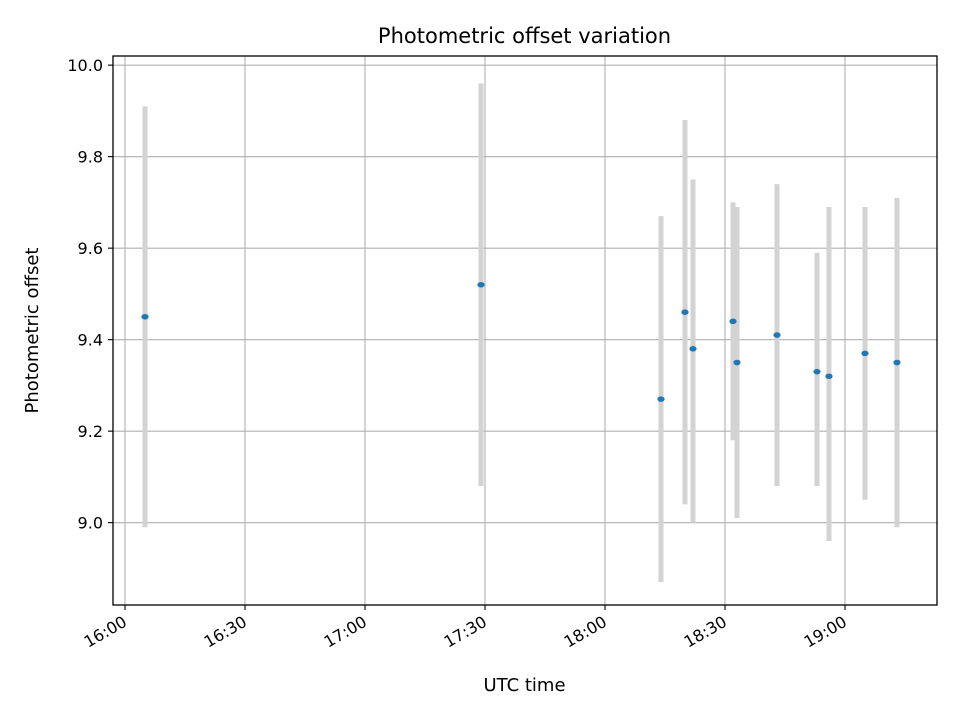 Image resolution: width=960 pixels, height=720 pixels. What do you see at coordinates (524, 36) in the screenshot?
I see `chart-title: Photometric offset variation` at bounding box center [524, 36].